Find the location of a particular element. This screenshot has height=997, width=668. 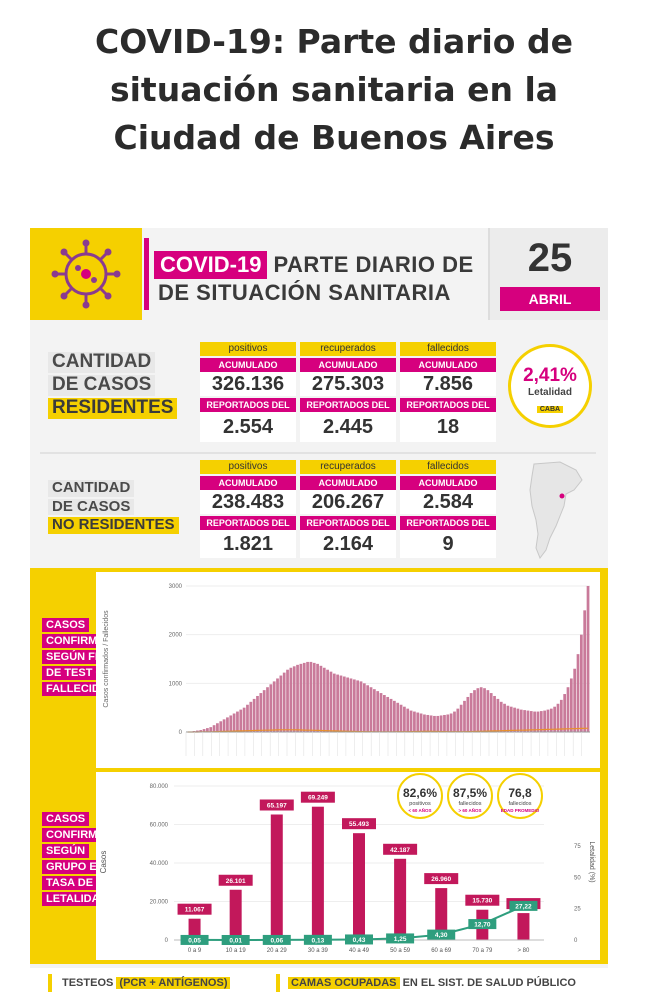

residentes-label-2: DE CASOS is located at coordinates (102, 385).